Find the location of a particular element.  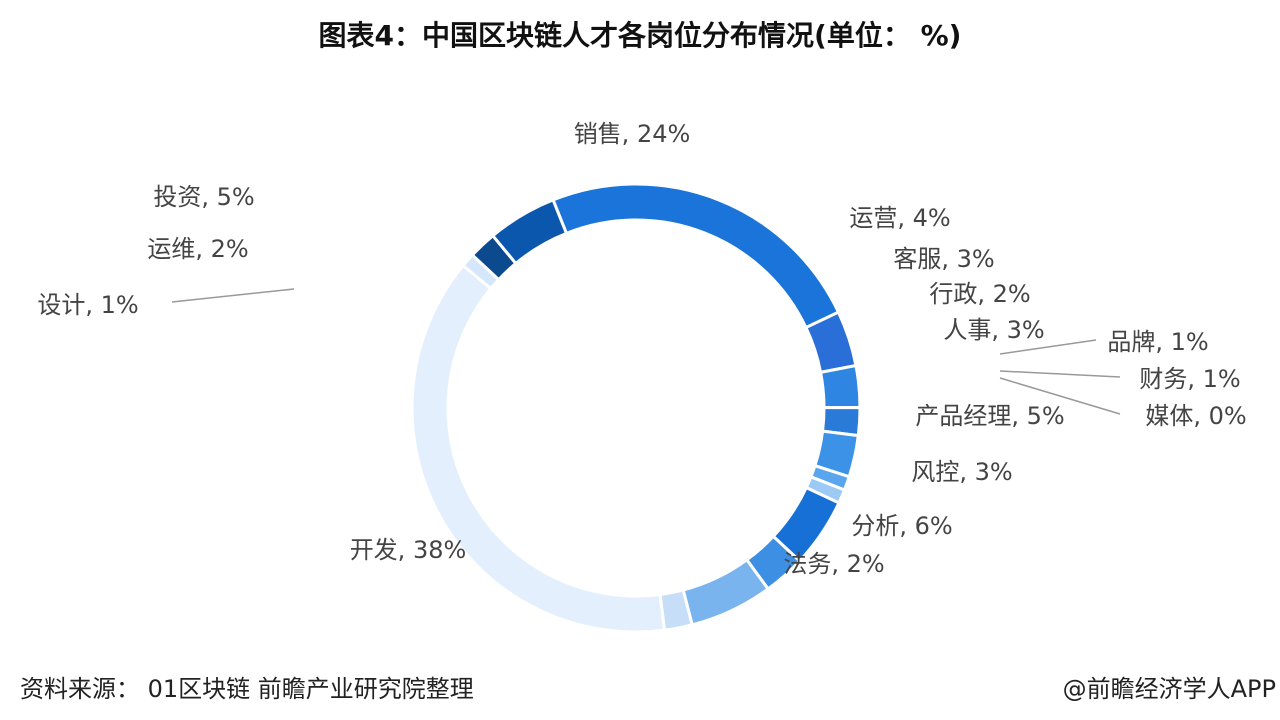

label-运营: 运营, 4% is located at coordinates (899, 218).